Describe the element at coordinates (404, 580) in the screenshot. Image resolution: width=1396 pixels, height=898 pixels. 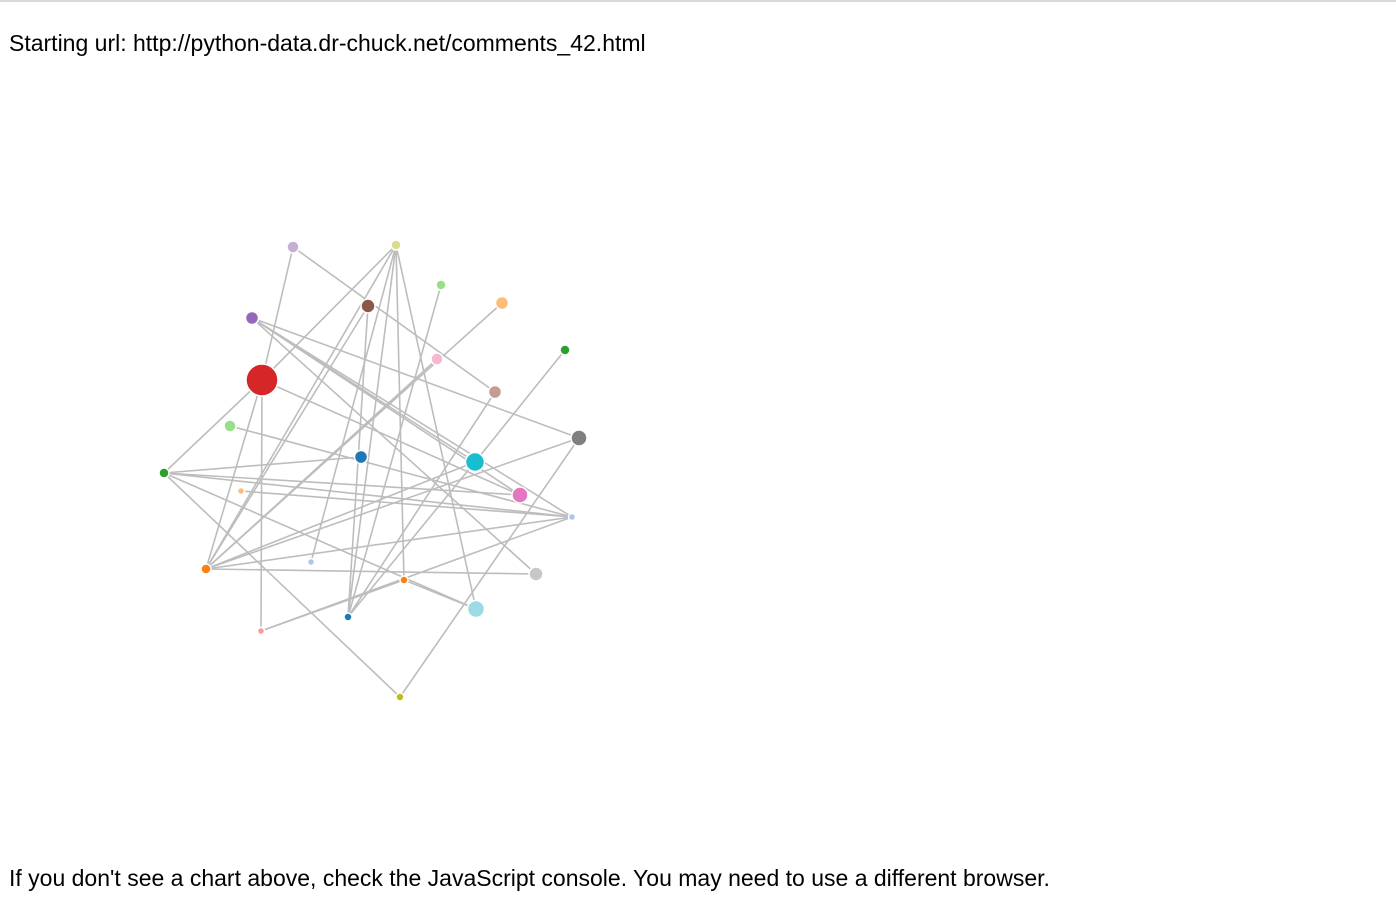
I see `graph-node-n21` at that location.